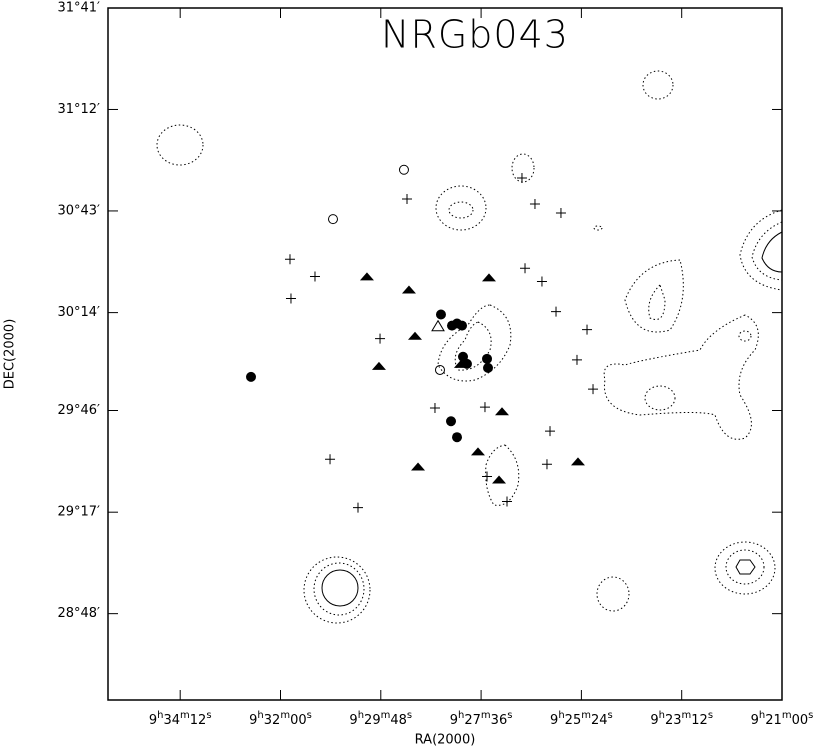  I want to click on x-tick-label: 9h21m00s, so click(782, 719).